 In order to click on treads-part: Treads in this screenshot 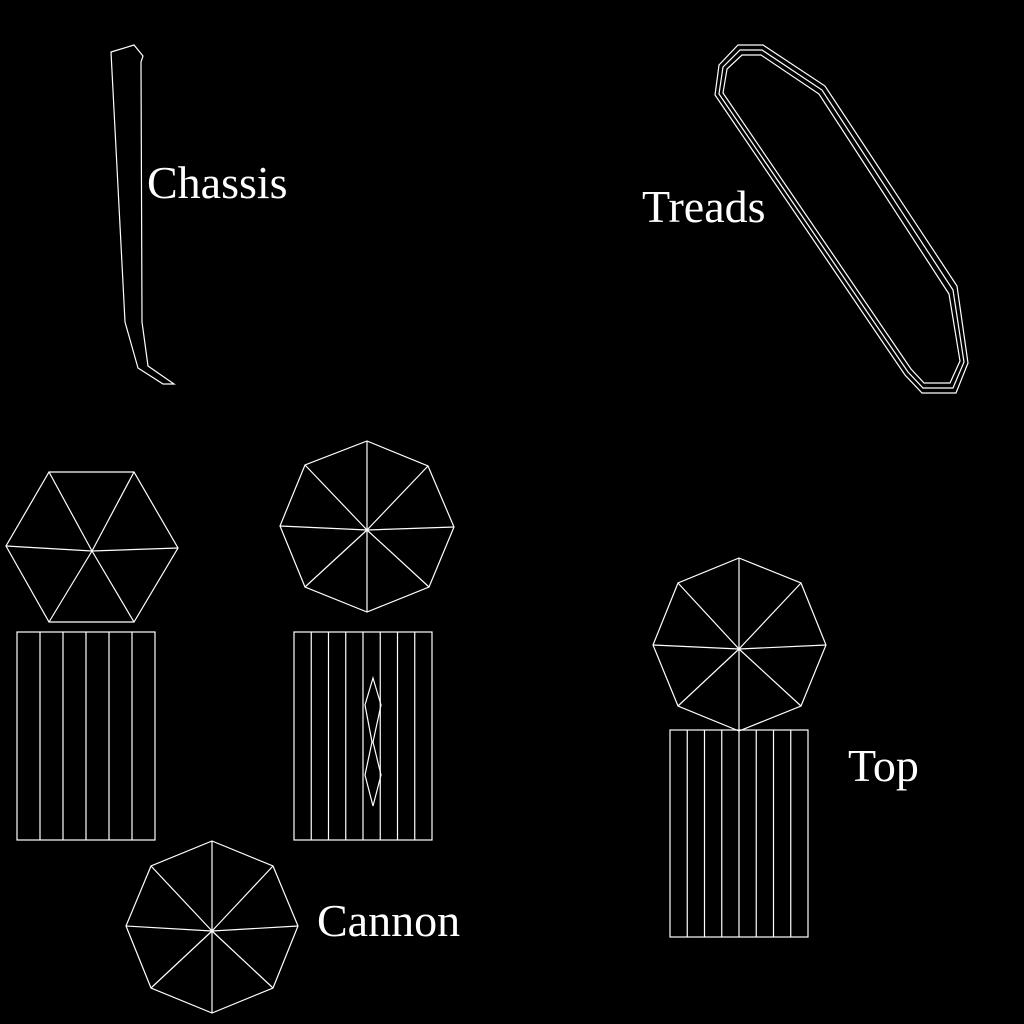, I will do `click(805, 219)`.